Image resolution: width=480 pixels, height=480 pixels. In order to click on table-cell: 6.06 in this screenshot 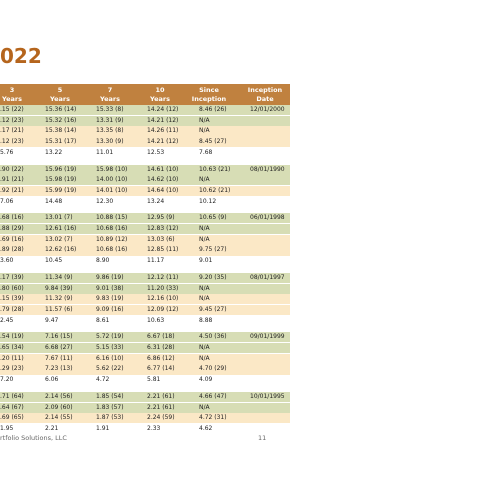, I will do `click(52, 380)`.